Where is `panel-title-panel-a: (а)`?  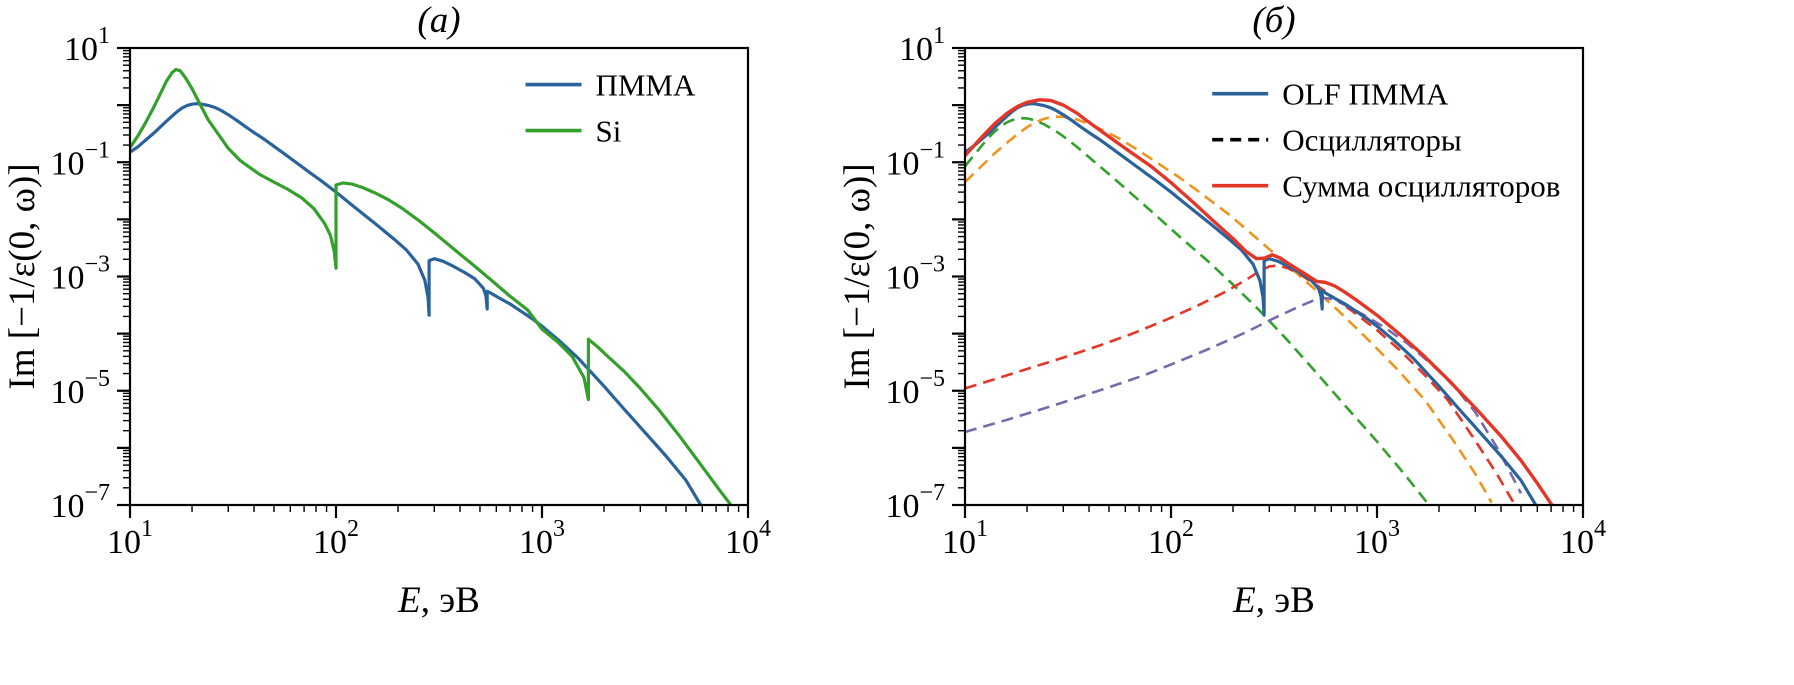 panel-title-panel-a: (а) is located at coordinates (438, 20).